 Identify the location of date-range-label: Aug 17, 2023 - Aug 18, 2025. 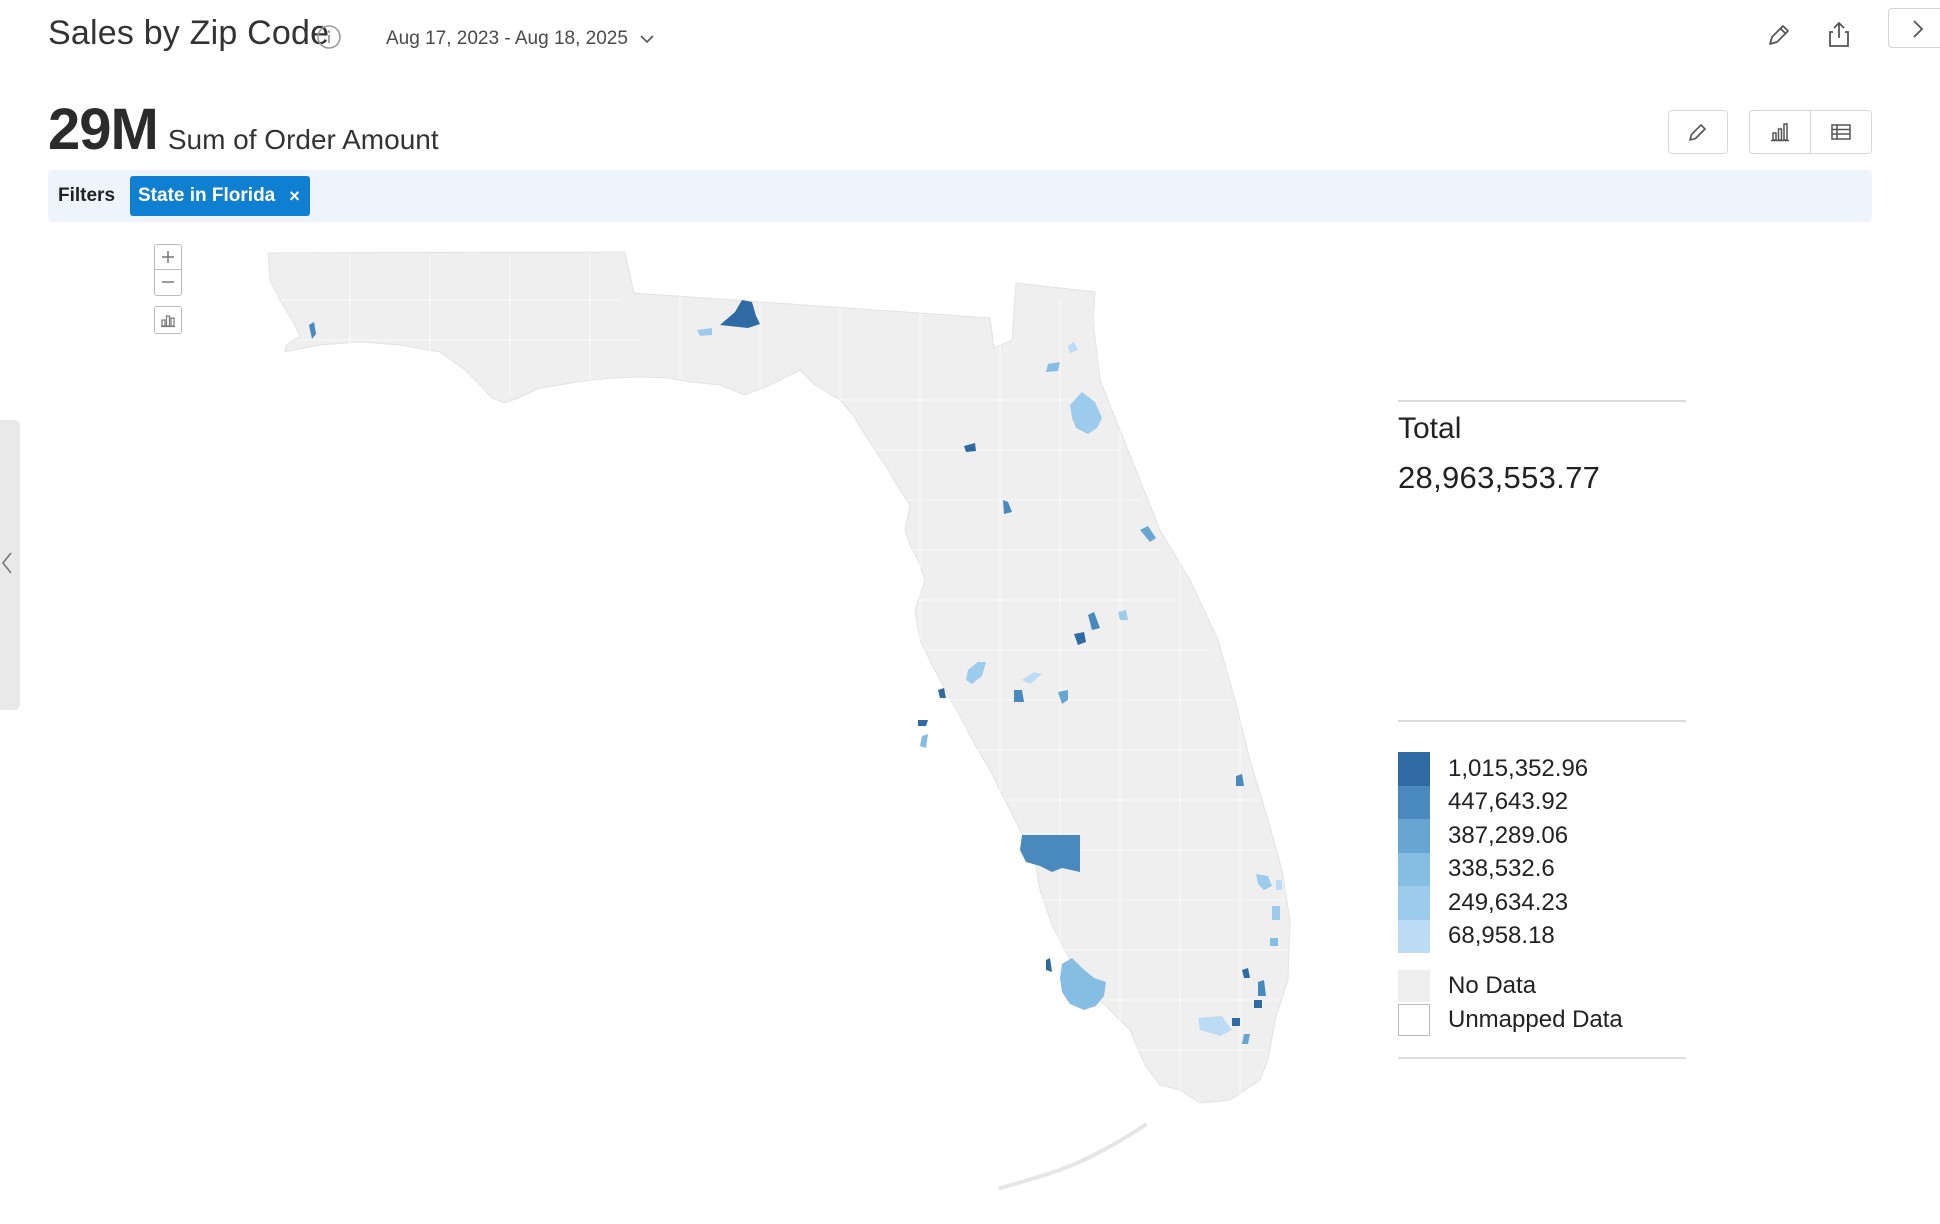
(507, 38).